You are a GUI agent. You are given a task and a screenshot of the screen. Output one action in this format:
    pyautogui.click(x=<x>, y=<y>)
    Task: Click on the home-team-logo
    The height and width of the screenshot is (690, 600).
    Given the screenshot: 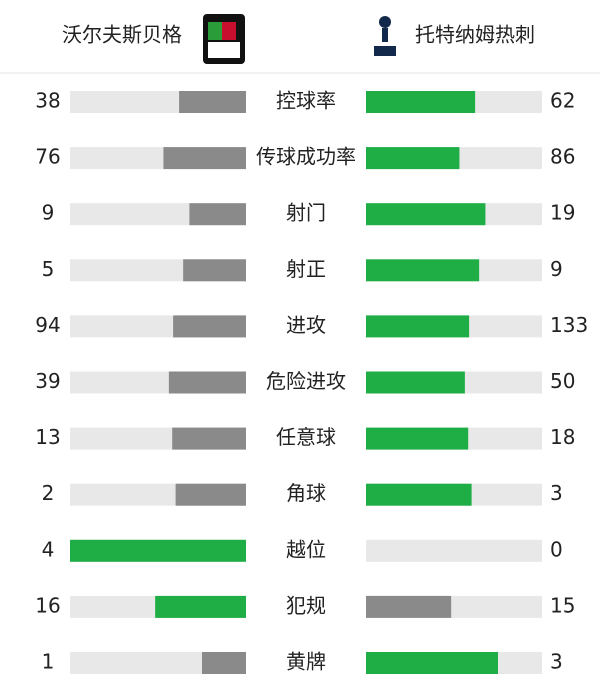 What is the action you would take?
    pyautogui.click(x=224, y=39)
    